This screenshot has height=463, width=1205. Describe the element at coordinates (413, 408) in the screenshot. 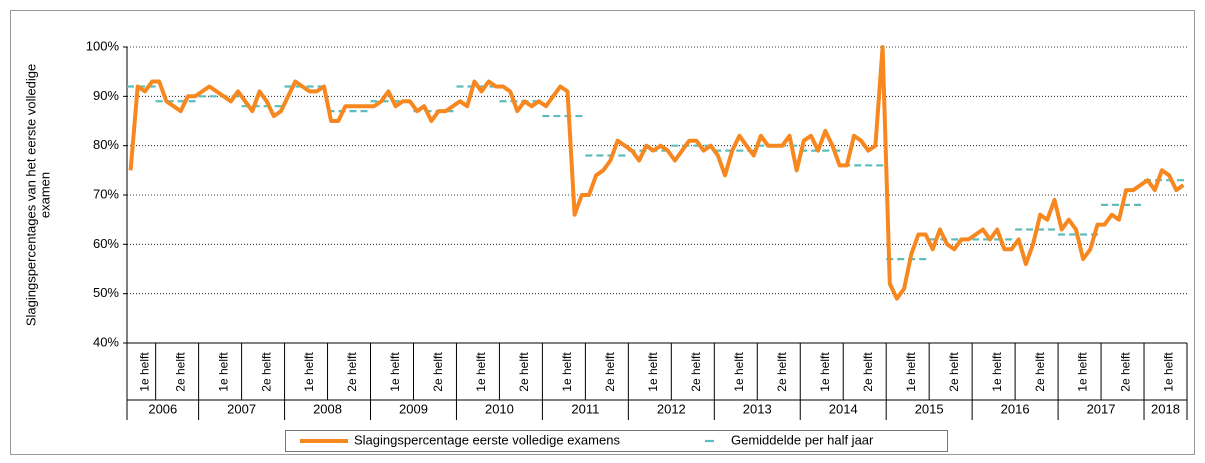

I see `x-group-label: 2009` at that location.